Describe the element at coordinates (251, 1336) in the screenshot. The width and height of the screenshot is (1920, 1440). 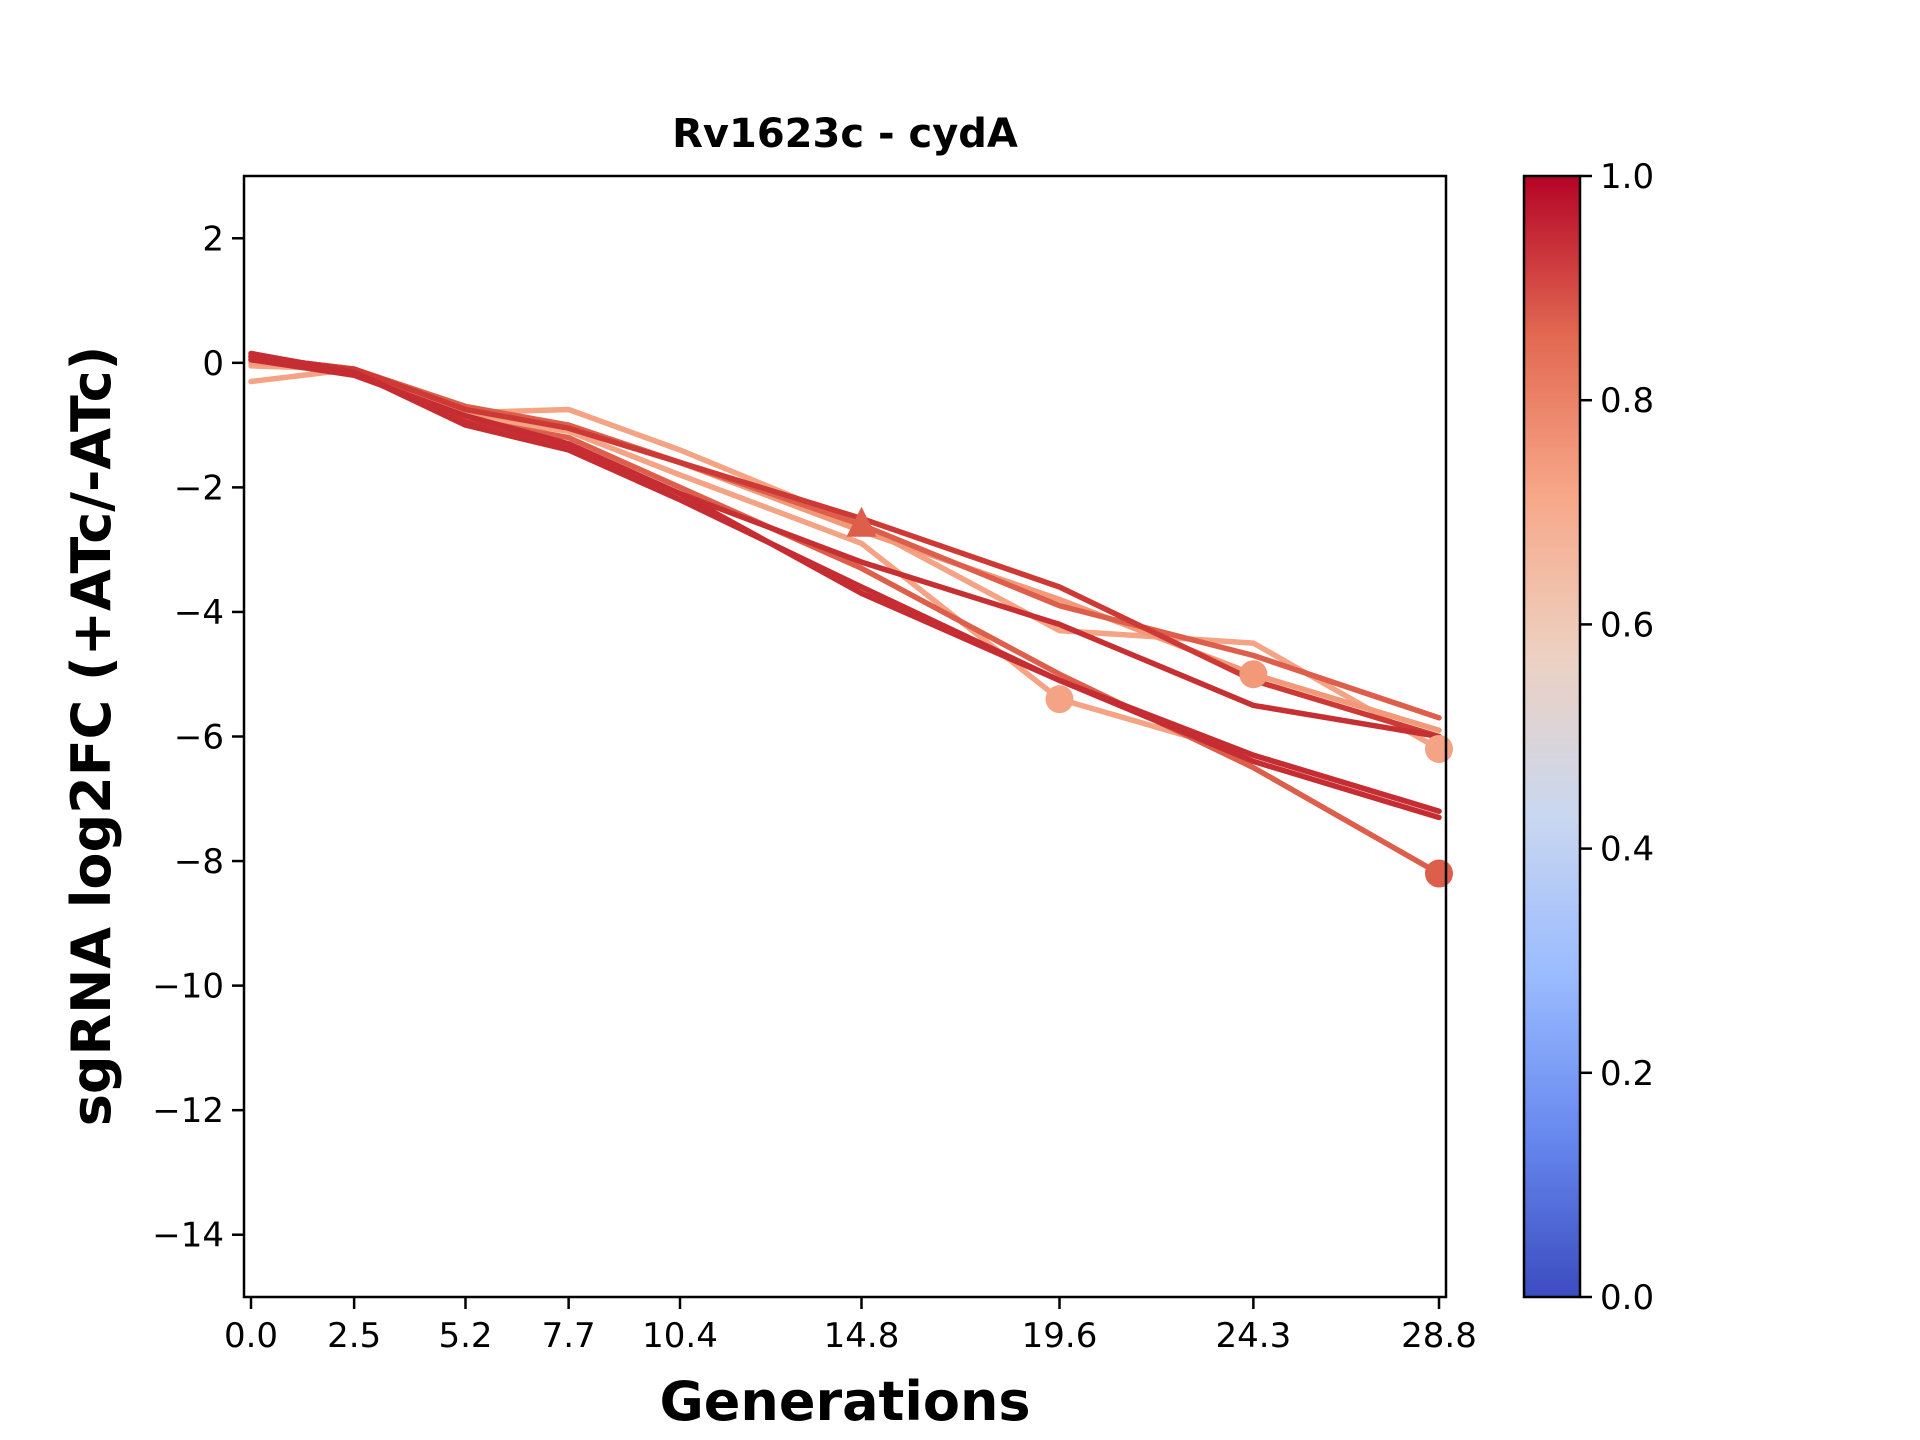
I see `x-tick-label: 0.0` at that location.